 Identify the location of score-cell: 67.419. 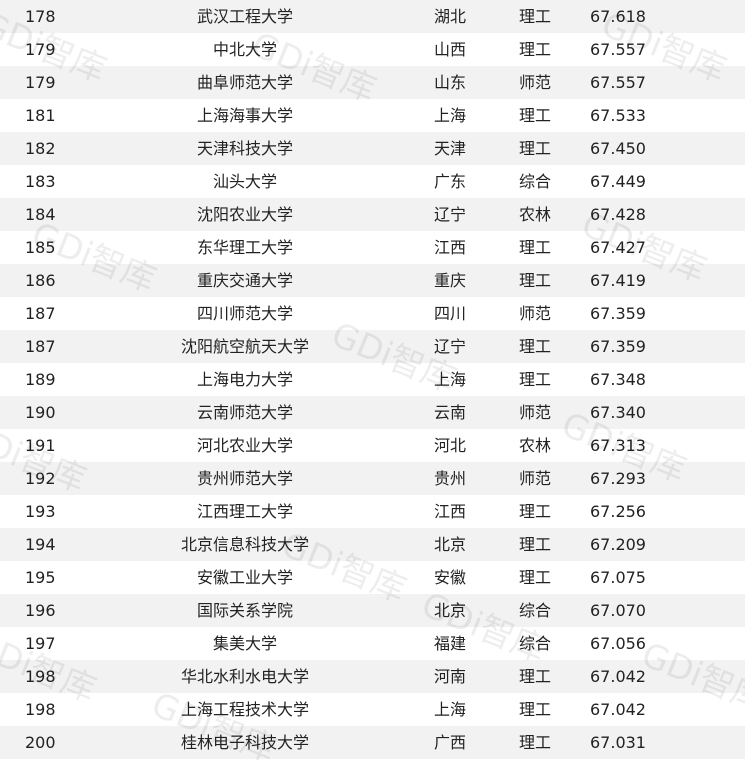
(618, 280).